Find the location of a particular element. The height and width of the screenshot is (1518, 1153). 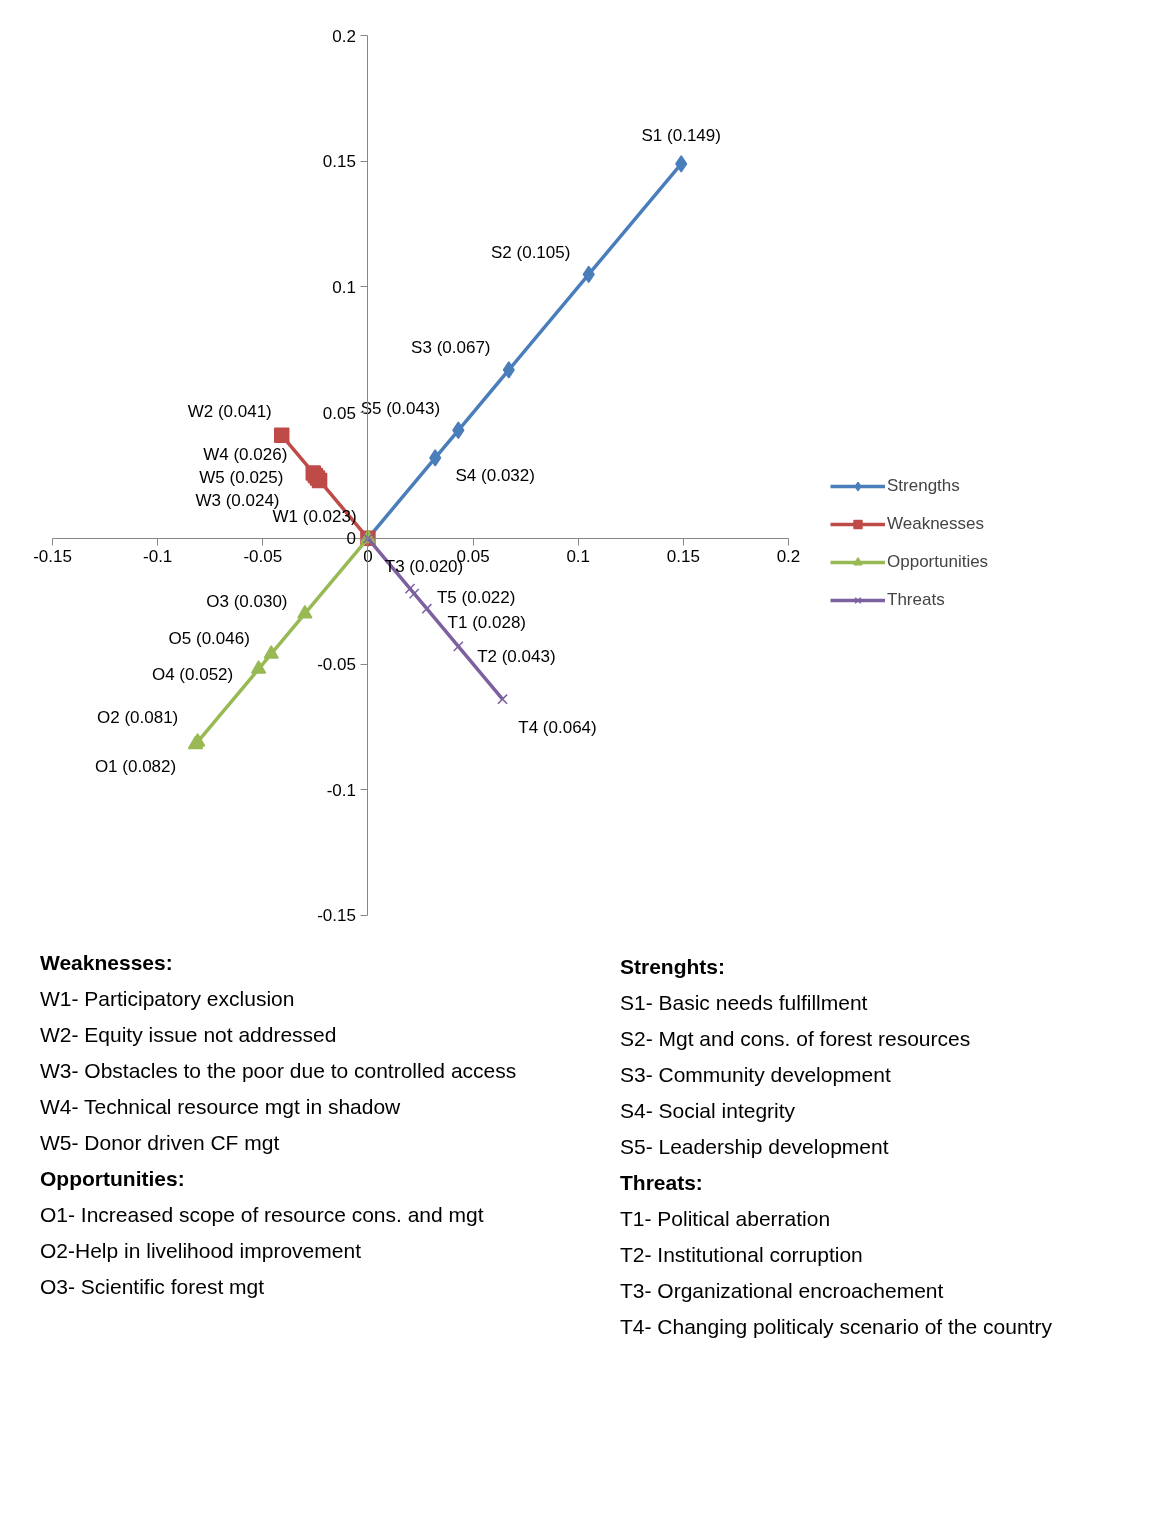

text: O1- Increased scope of resource cons. and mgt is located at coordinates (262, 1215).